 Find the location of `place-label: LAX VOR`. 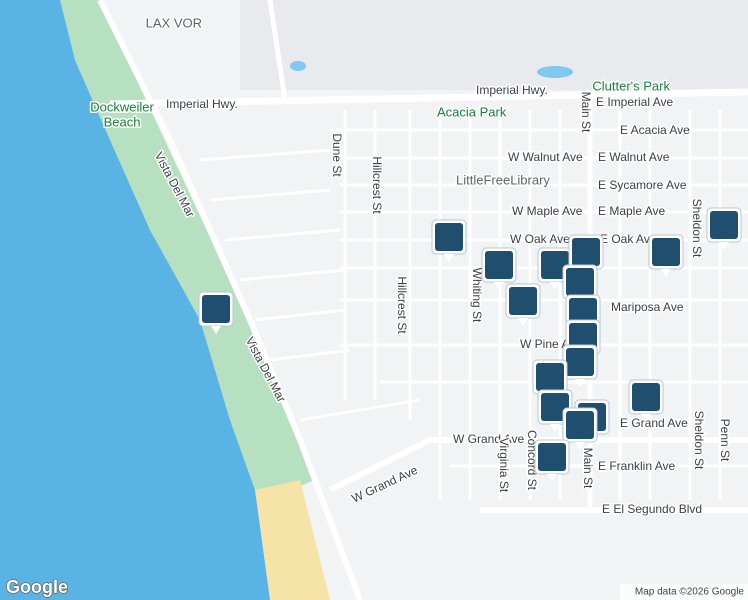

place-label: LAX VOR is located at coordinates (174, 22).